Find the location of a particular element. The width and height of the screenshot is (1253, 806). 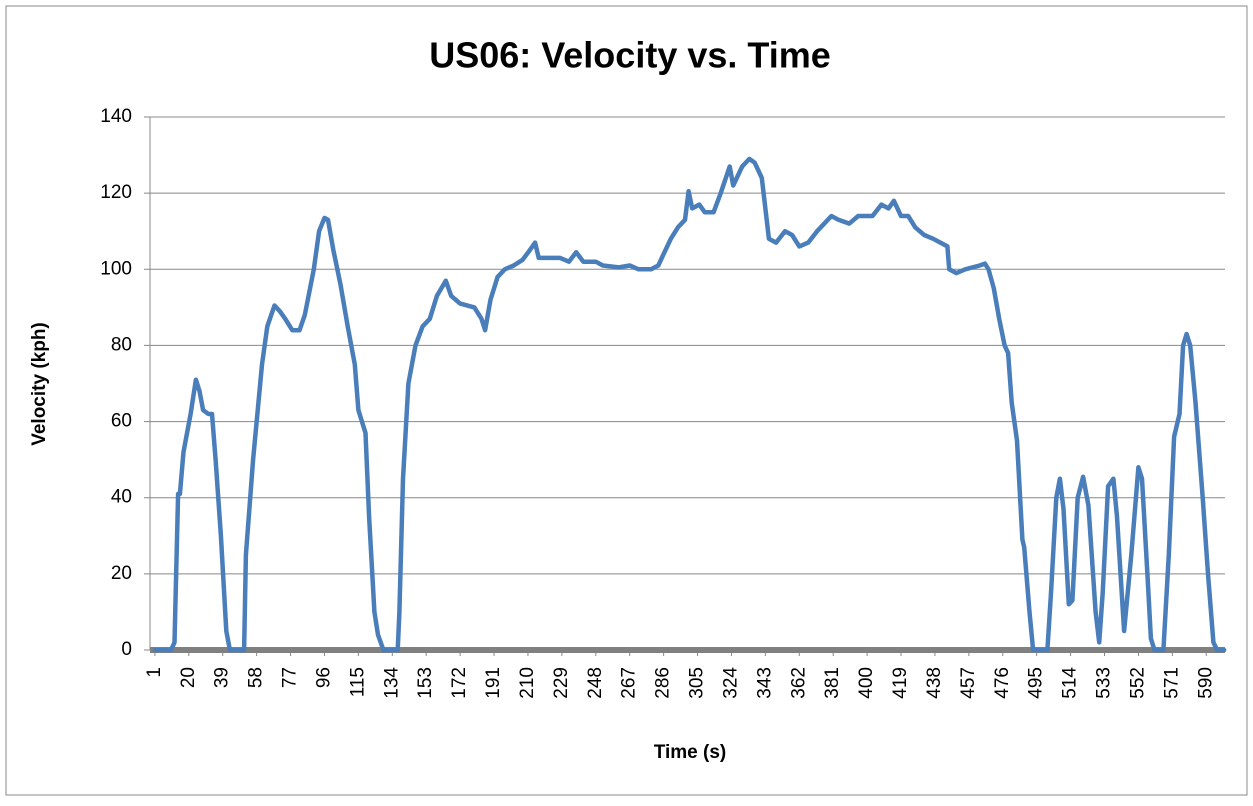

x-tick-label: 210 is located at coordinates (527, 683).